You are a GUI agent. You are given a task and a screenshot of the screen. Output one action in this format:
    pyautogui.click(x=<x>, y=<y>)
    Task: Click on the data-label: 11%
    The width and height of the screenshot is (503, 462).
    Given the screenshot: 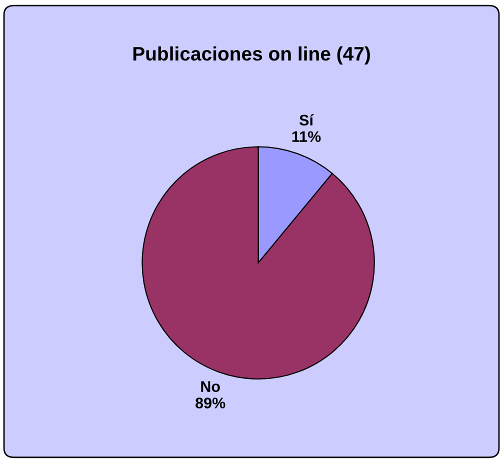 What is the action you would take?
    pyautogui.click(x=306, y=136)
    